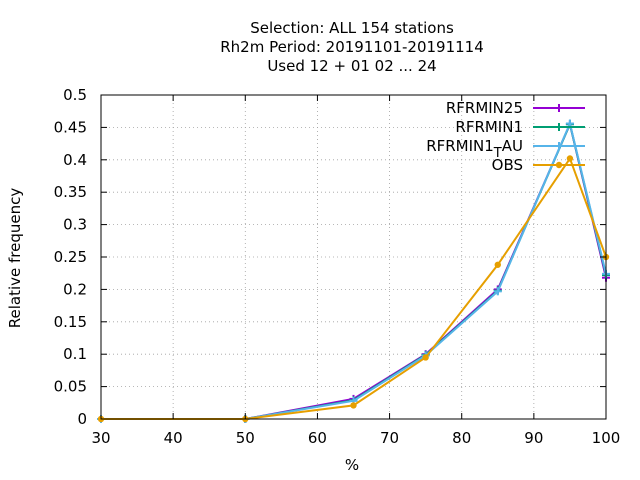 The width and height of the screenshot is (640, 480). I want to click on legend-entry: RFRMIN25, so click(515, 108).